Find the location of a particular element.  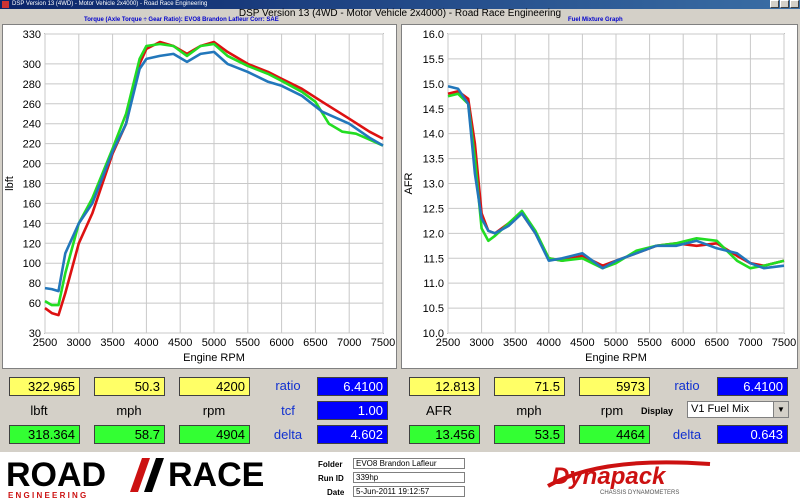

close-button is located at coordinates (794, 4).